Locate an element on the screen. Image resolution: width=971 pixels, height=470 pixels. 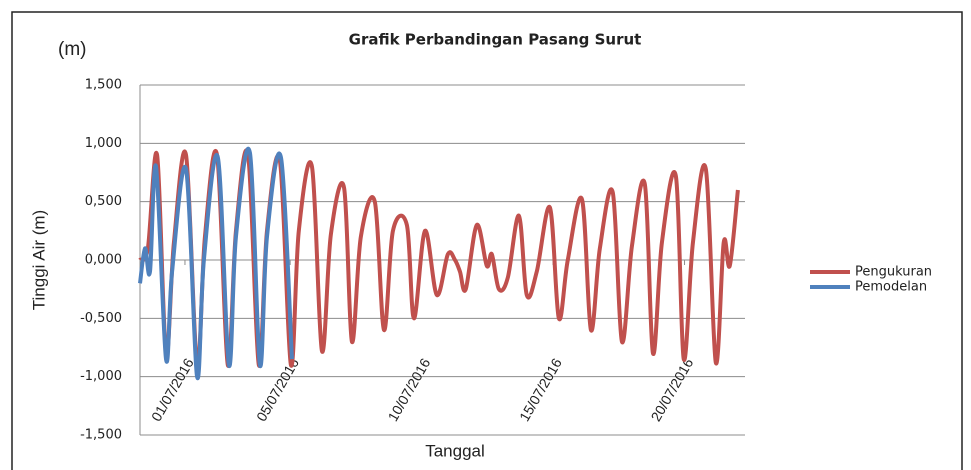
series-line is located at coordinates (216, 264).